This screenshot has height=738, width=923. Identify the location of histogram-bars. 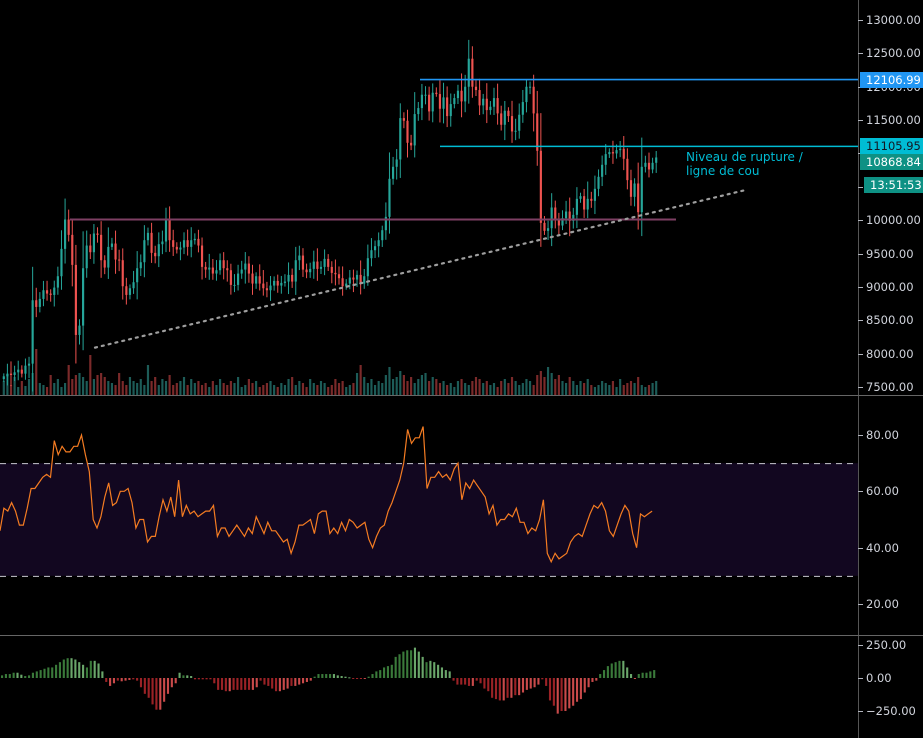
(328, 680).